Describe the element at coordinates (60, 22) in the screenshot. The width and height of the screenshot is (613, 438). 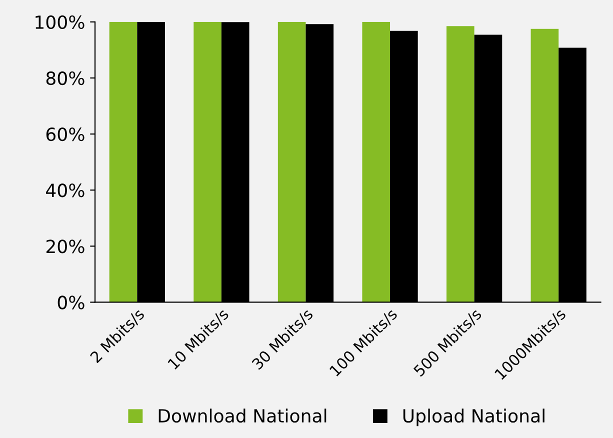
I see `y-tick-label: 100%` at that location.